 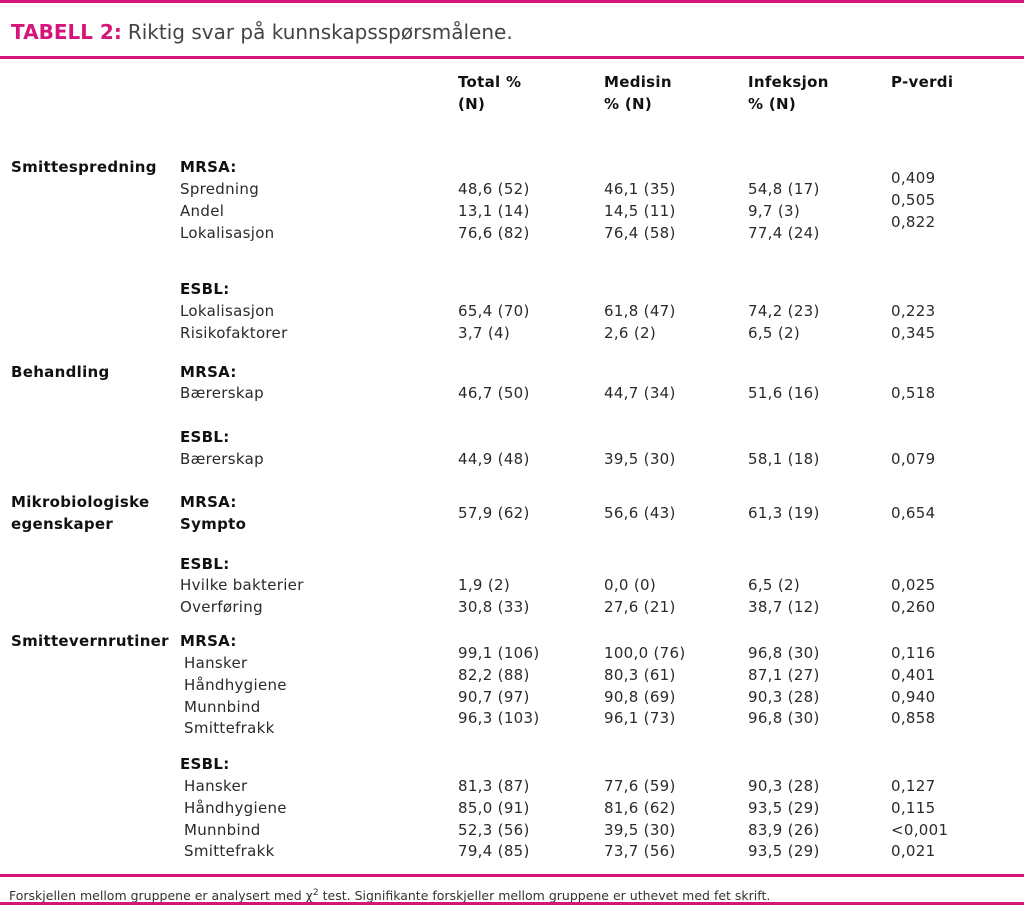 What do you see at coordinates (913, 513) in the screenshot?
I see `p-value: 0,654` at bounding box center [913, 513].